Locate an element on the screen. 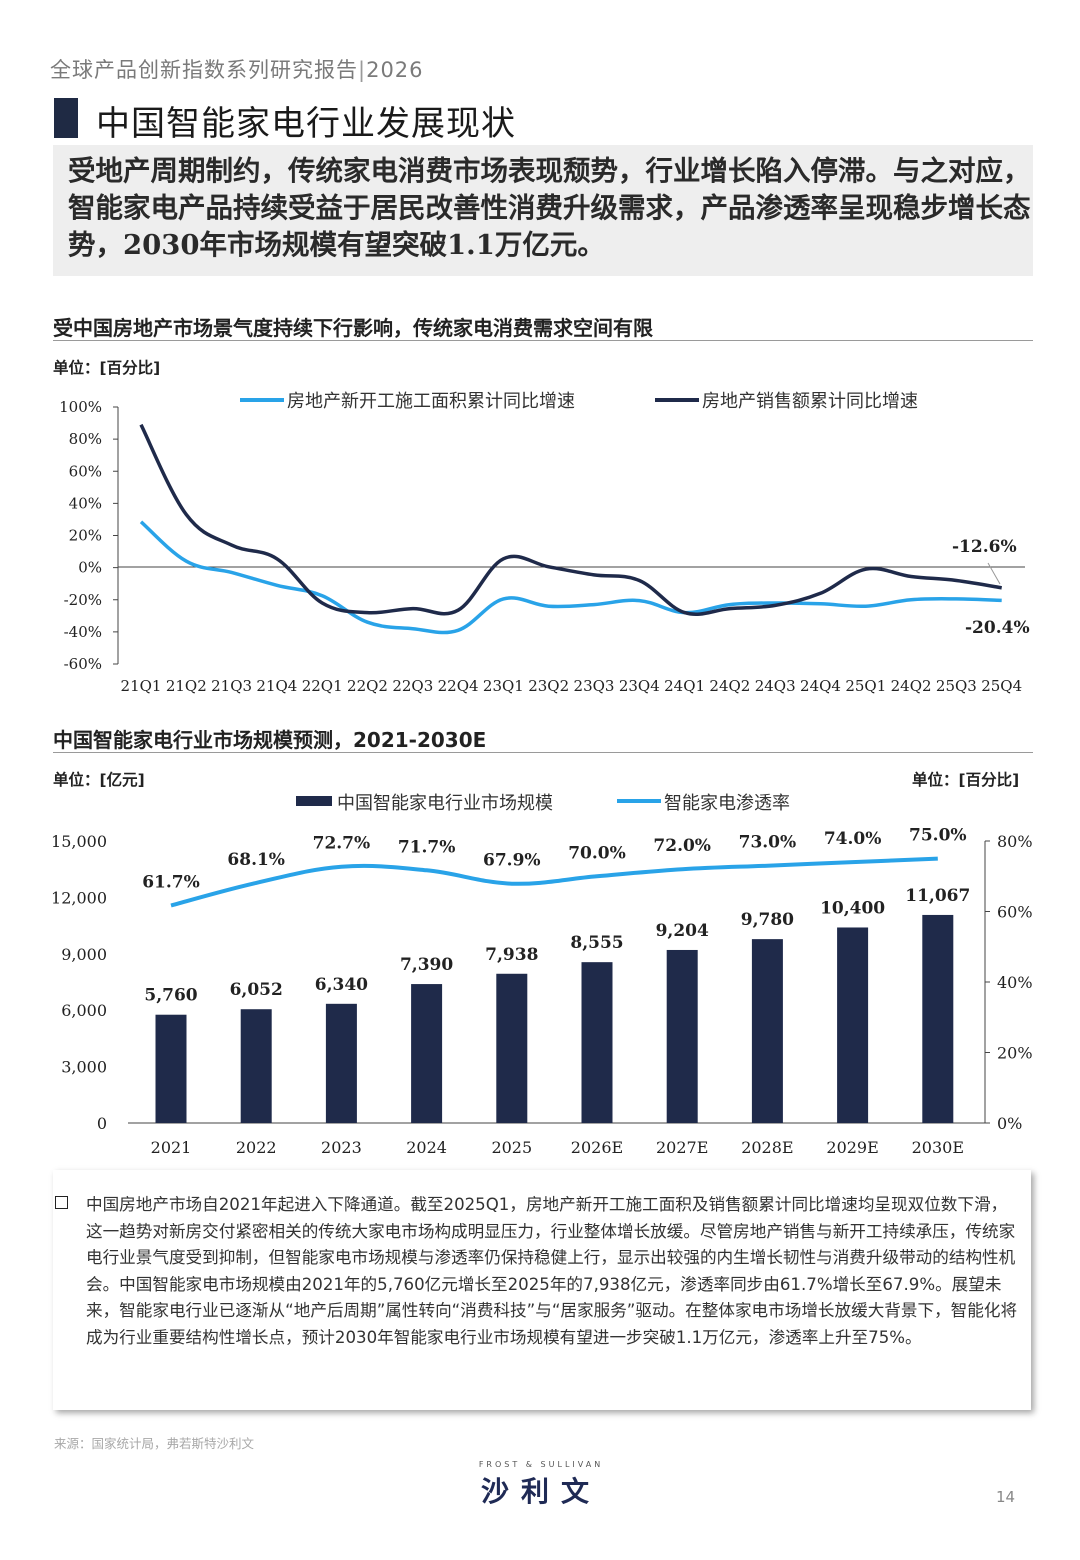 This screenshot has width=1080, height=1560. bar-value-label: 9,204 is located at coordinates (682, 931).